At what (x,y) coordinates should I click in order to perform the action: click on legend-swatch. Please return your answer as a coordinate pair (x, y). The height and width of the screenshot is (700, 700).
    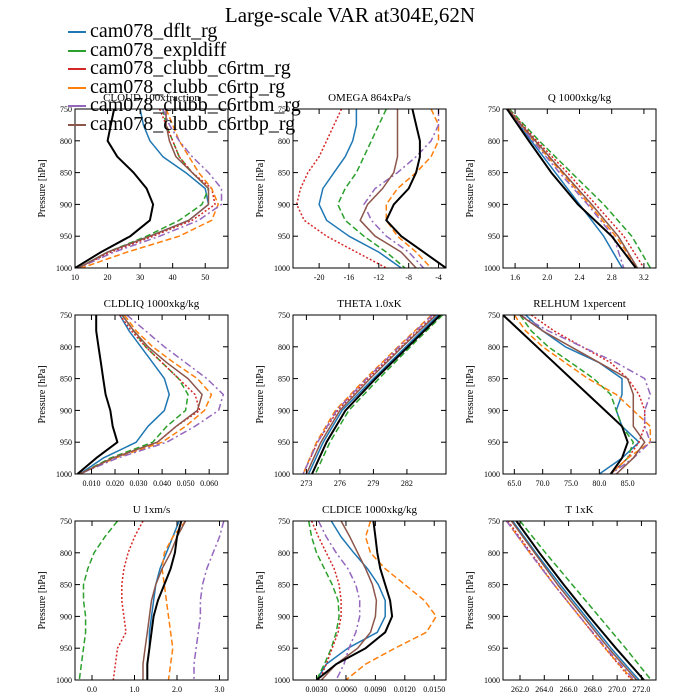
    Looking at the image, I should click on (77, 50).